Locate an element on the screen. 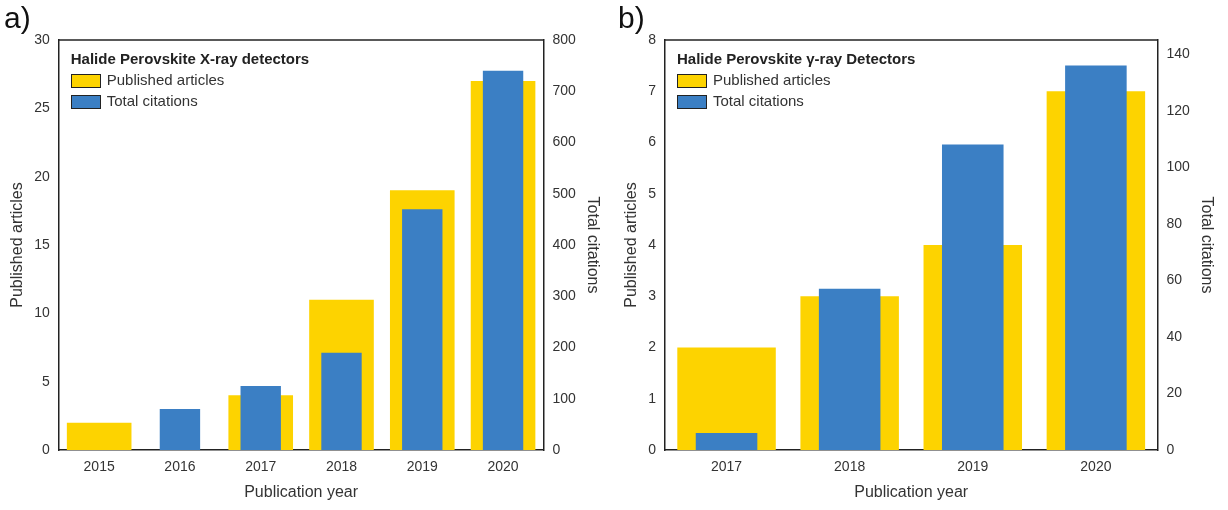 The width and height of the screenshot is (1228, 510). x-tick-label: 2016 is located at coordinates (180, 466).